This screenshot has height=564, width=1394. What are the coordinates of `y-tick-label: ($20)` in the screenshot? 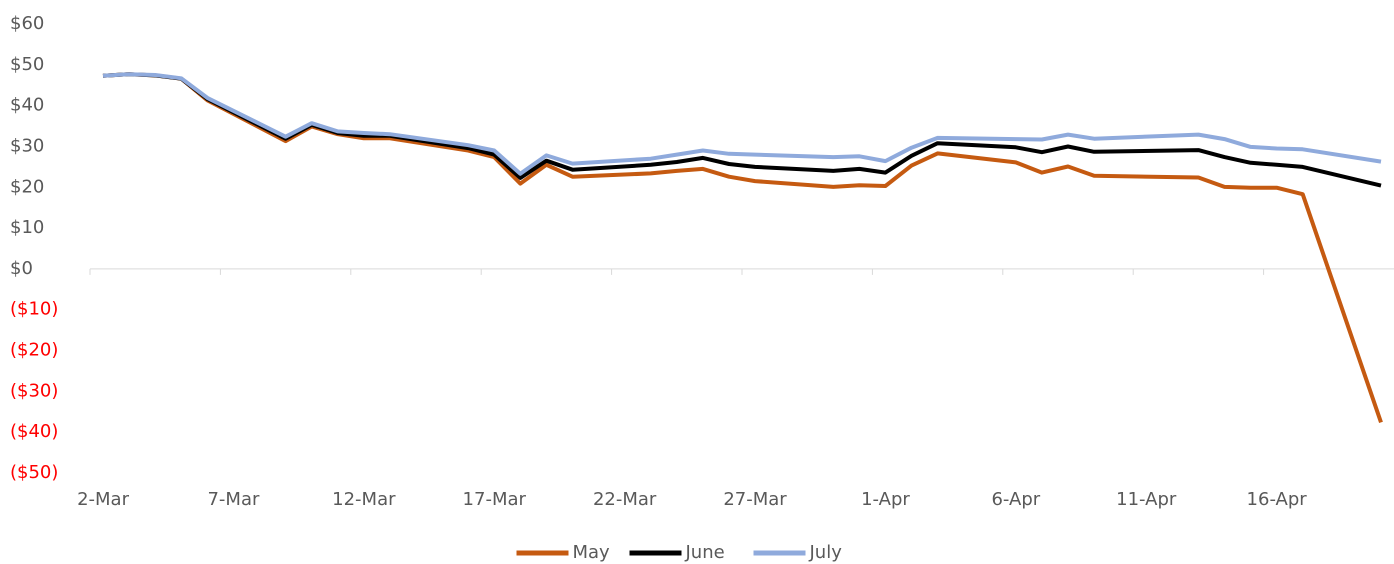 It's located at (34, 350).